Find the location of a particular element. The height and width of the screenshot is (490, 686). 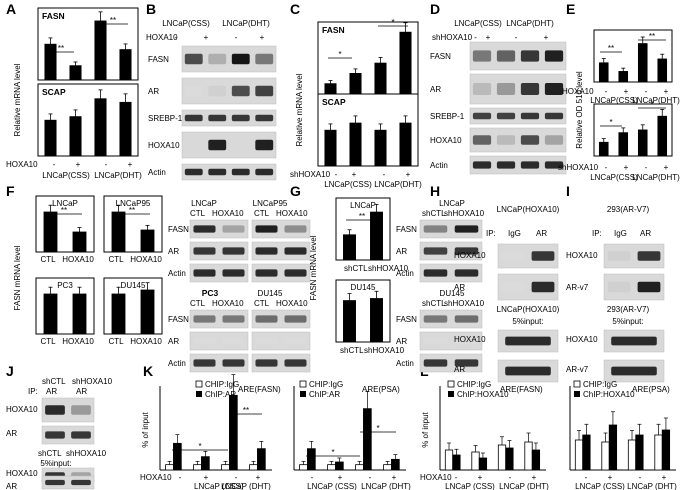

panel-f-pc3-blot is located at coordinates (219, 341).